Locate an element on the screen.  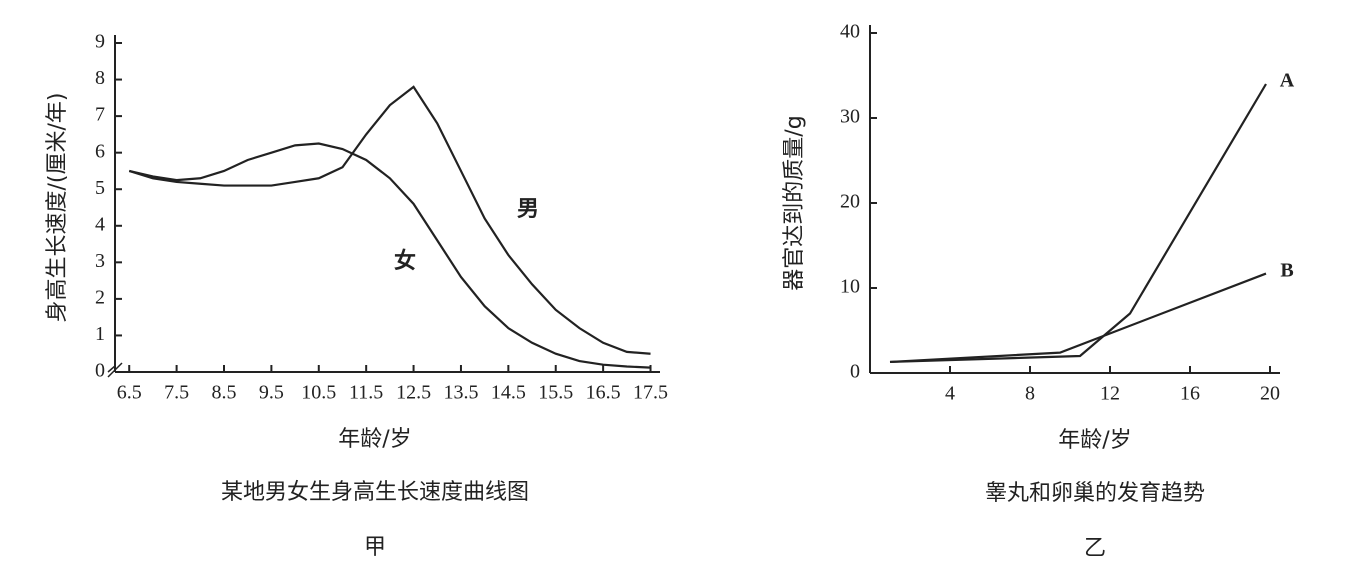
y-tick-label: 20 is located at coordinates (850, 202).